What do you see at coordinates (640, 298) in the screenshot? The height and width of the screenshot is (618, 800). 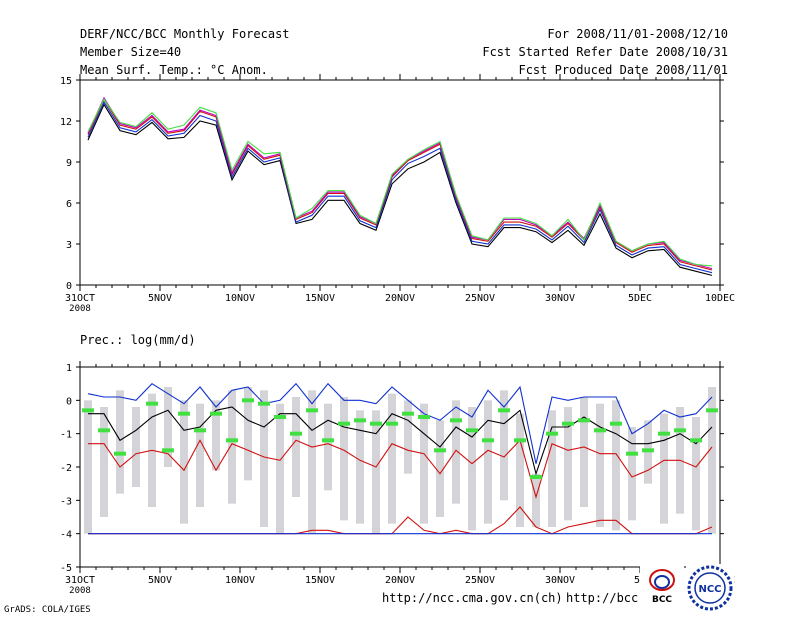 I see `temp-xtick-label: 5DEC` at bounding box center [640, 298].